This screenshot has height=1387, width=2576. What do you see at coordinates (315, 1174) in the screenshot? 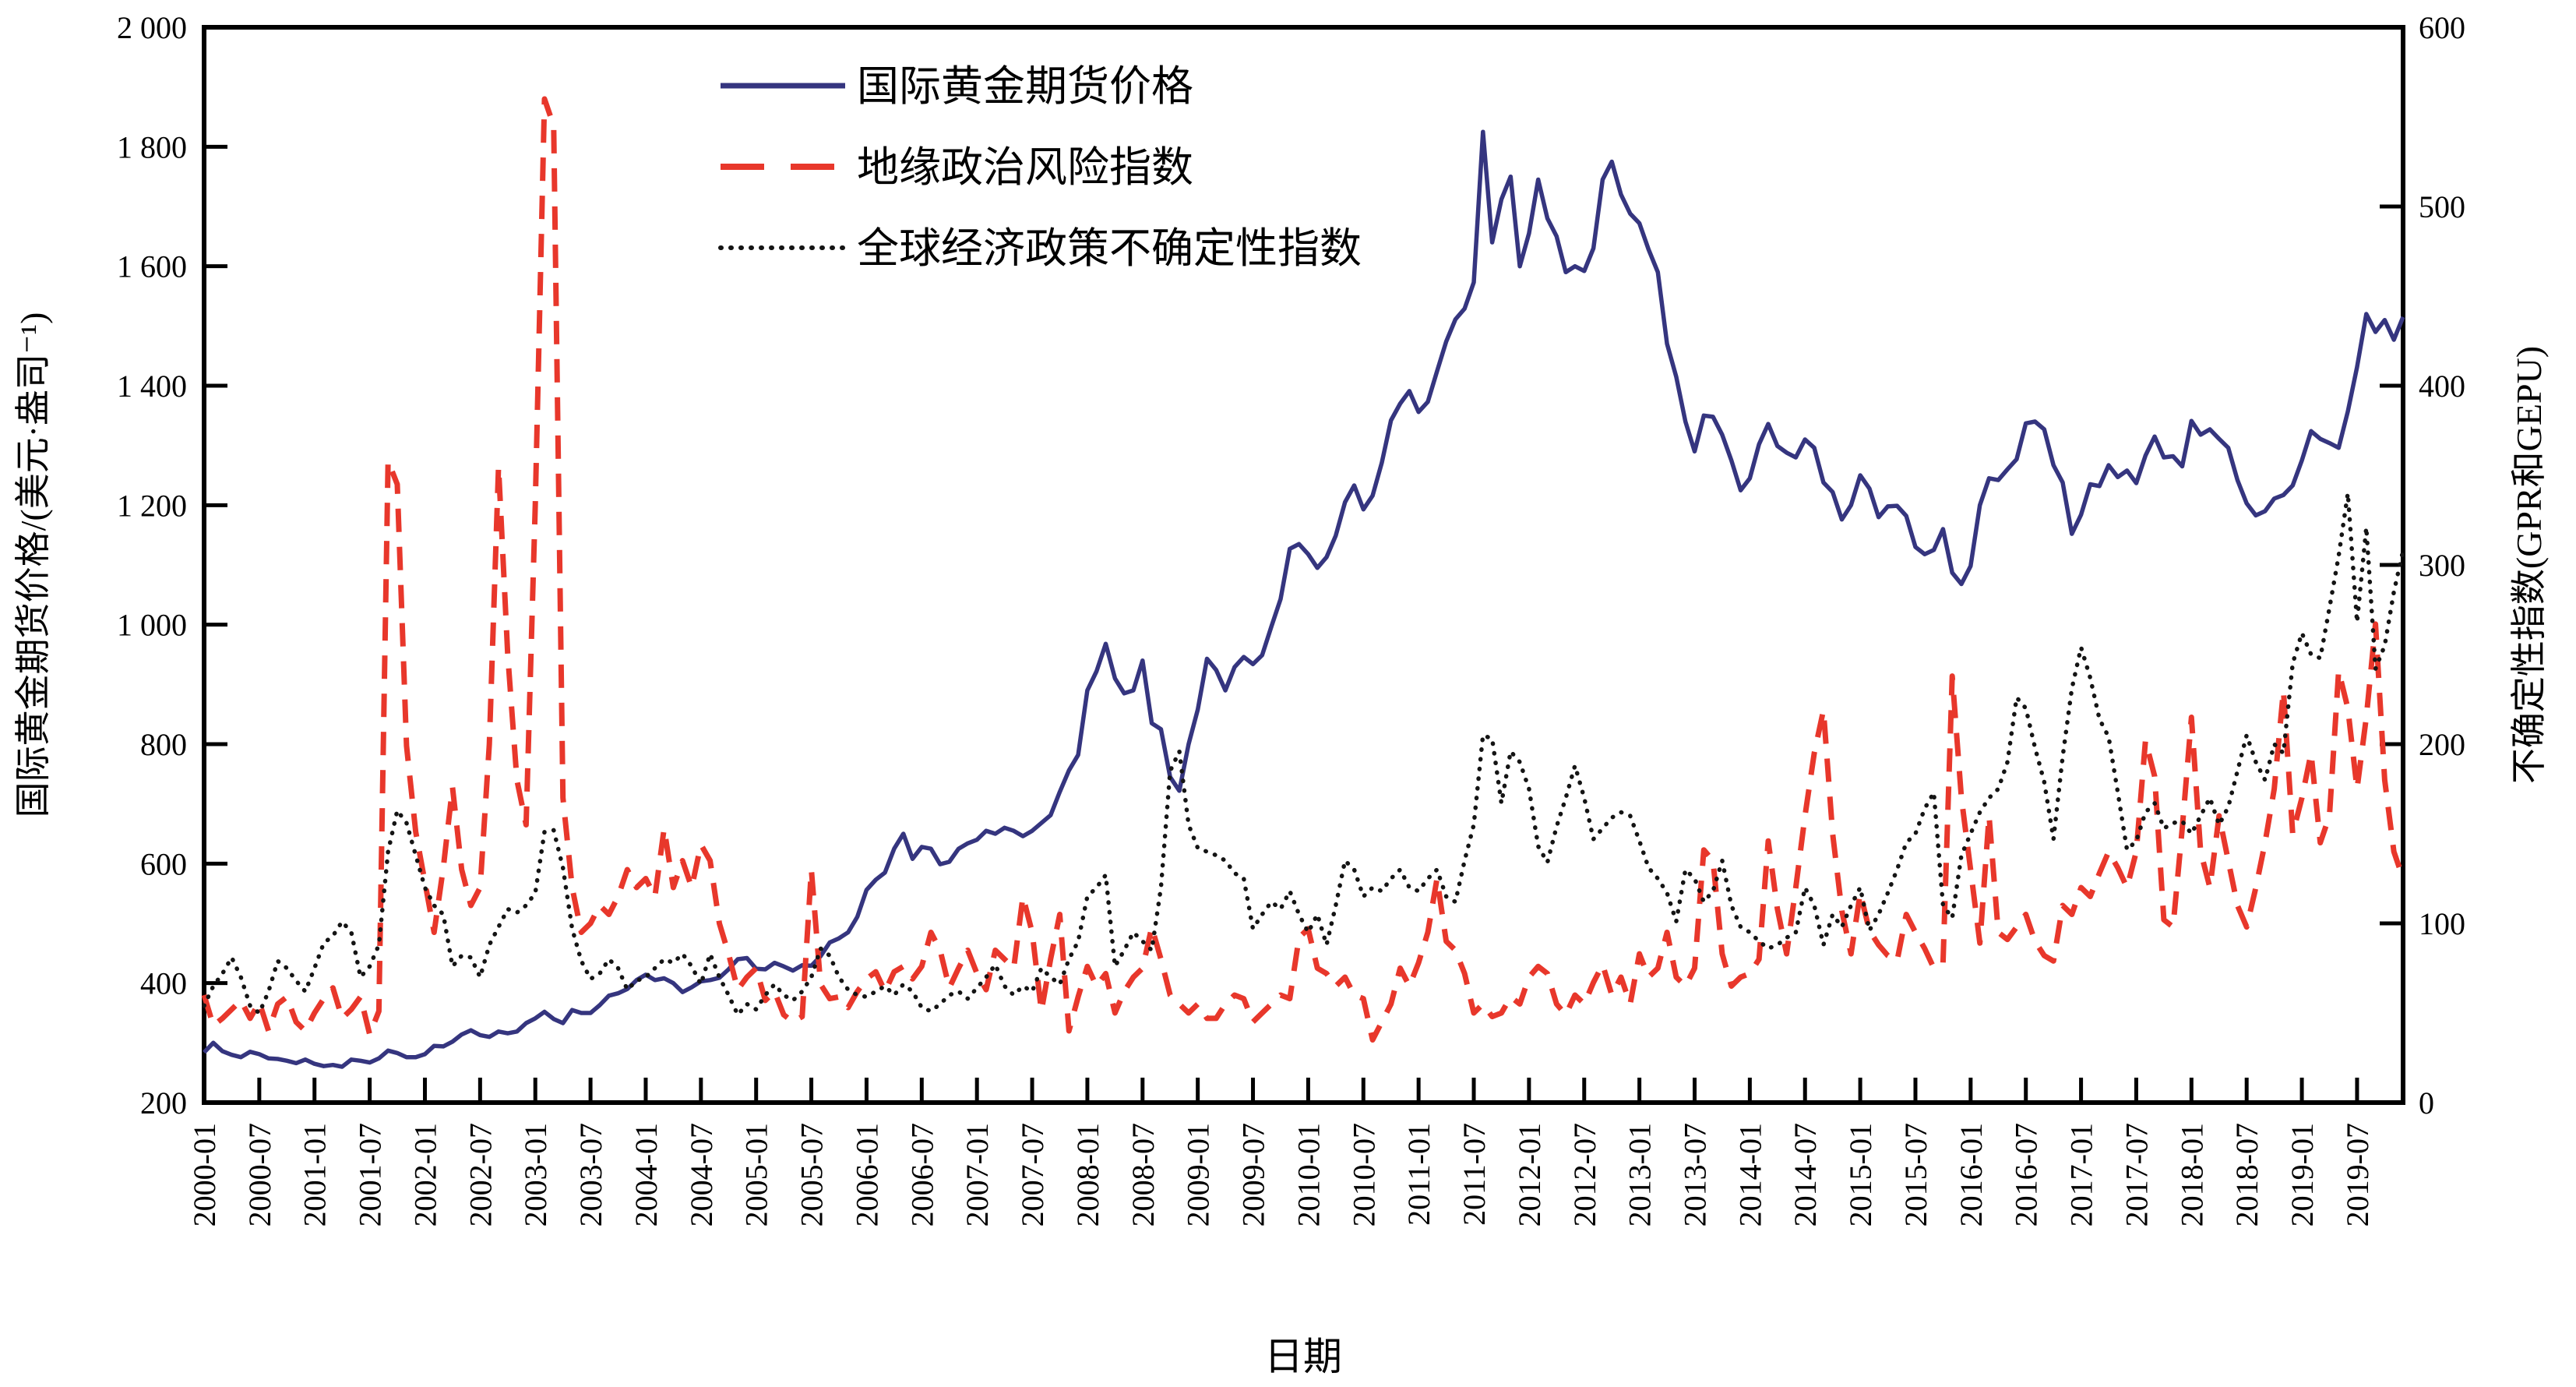
I see `x-tick-label: 2001-01` at bounding box center [315, 1174].